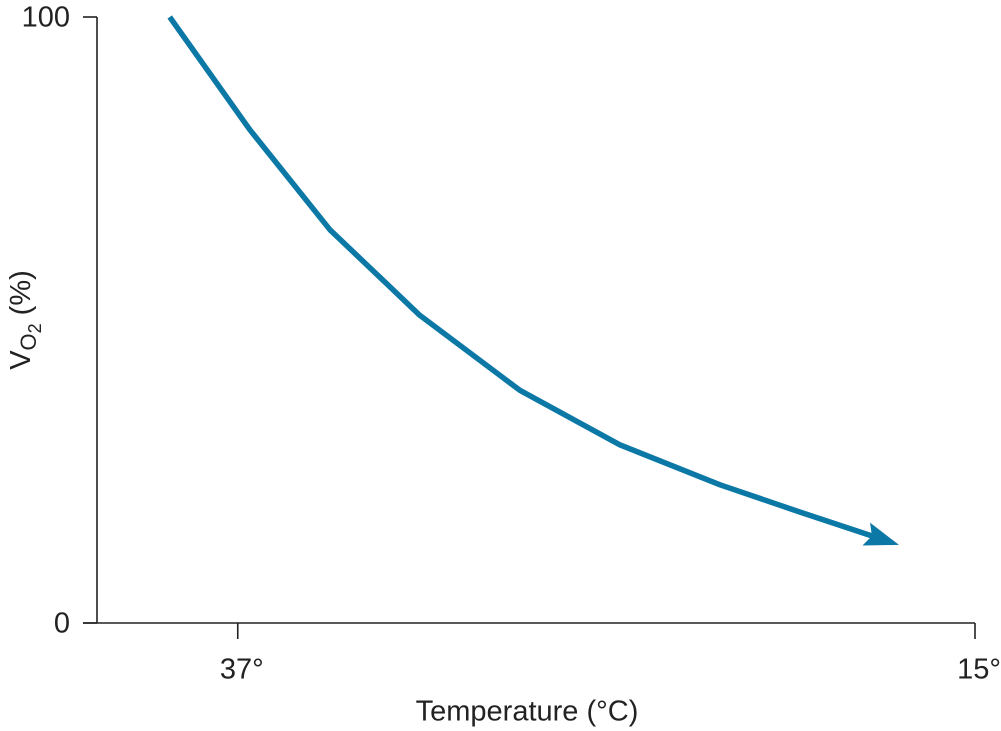 Image resolution: width=1001 pixels, height=731 pixels. I want to click on y-tick-label: 100, so click(46, 18).